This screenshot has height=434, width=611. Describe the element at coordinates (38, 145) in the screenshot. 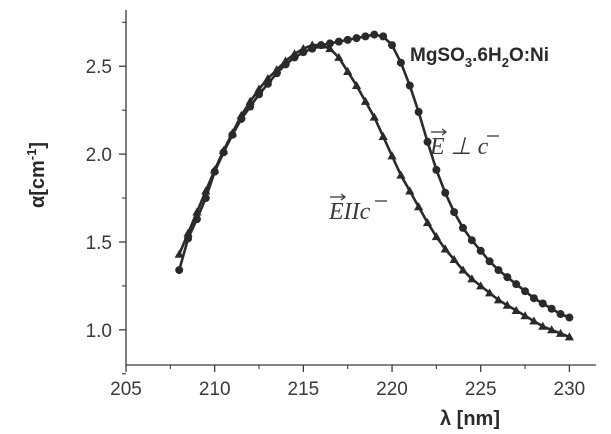

I see `ylabel-bracket: ]` at that location.